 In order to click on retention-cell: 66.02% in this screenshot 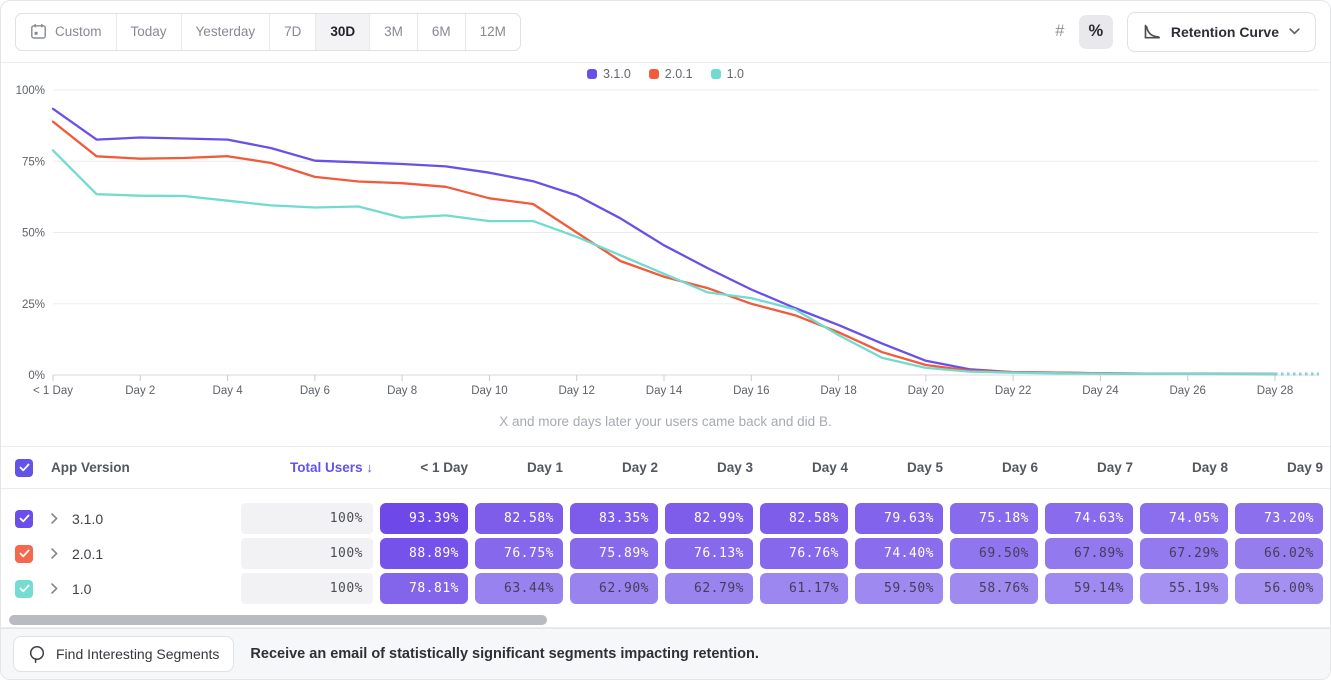, I will do `click(1279, 553)`.